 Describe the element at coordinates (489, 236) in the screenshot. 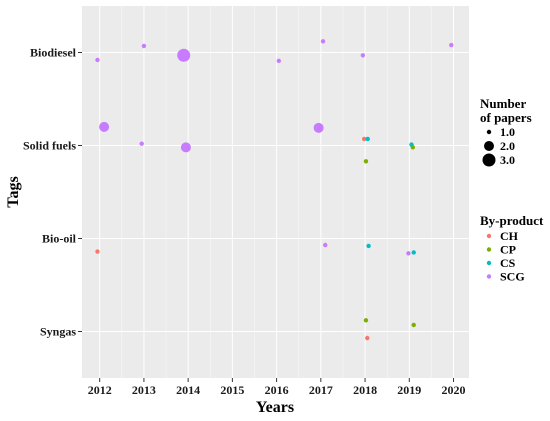

I see `color-legend-key-ch` at that location.